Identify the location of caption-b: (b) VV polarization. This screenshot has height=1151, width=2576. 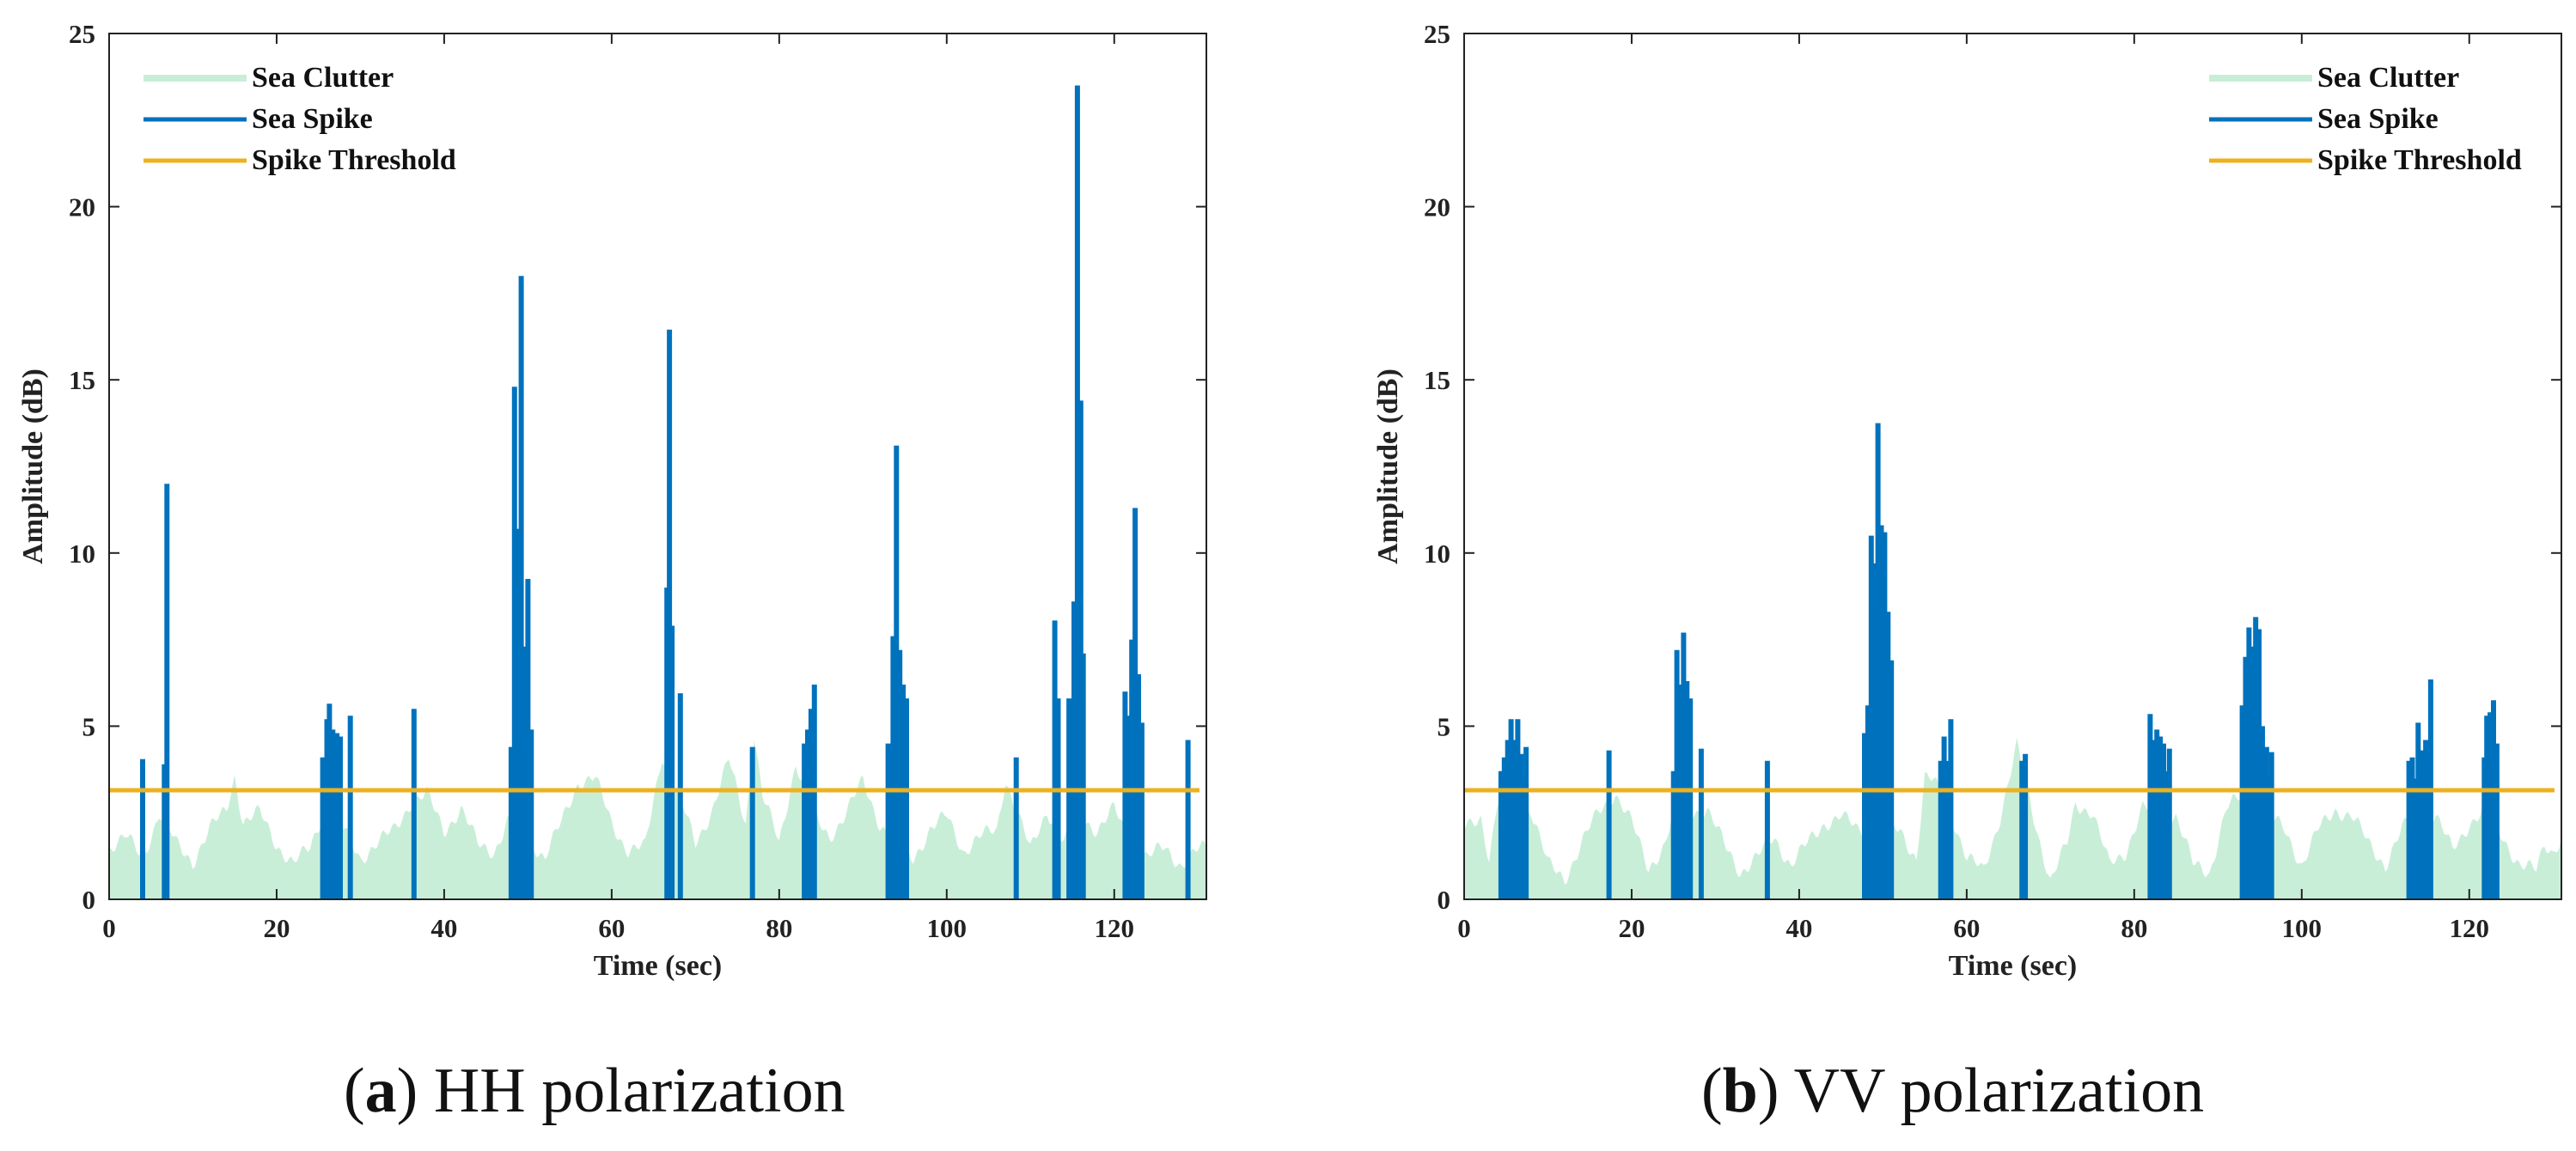
(1953, 1091).